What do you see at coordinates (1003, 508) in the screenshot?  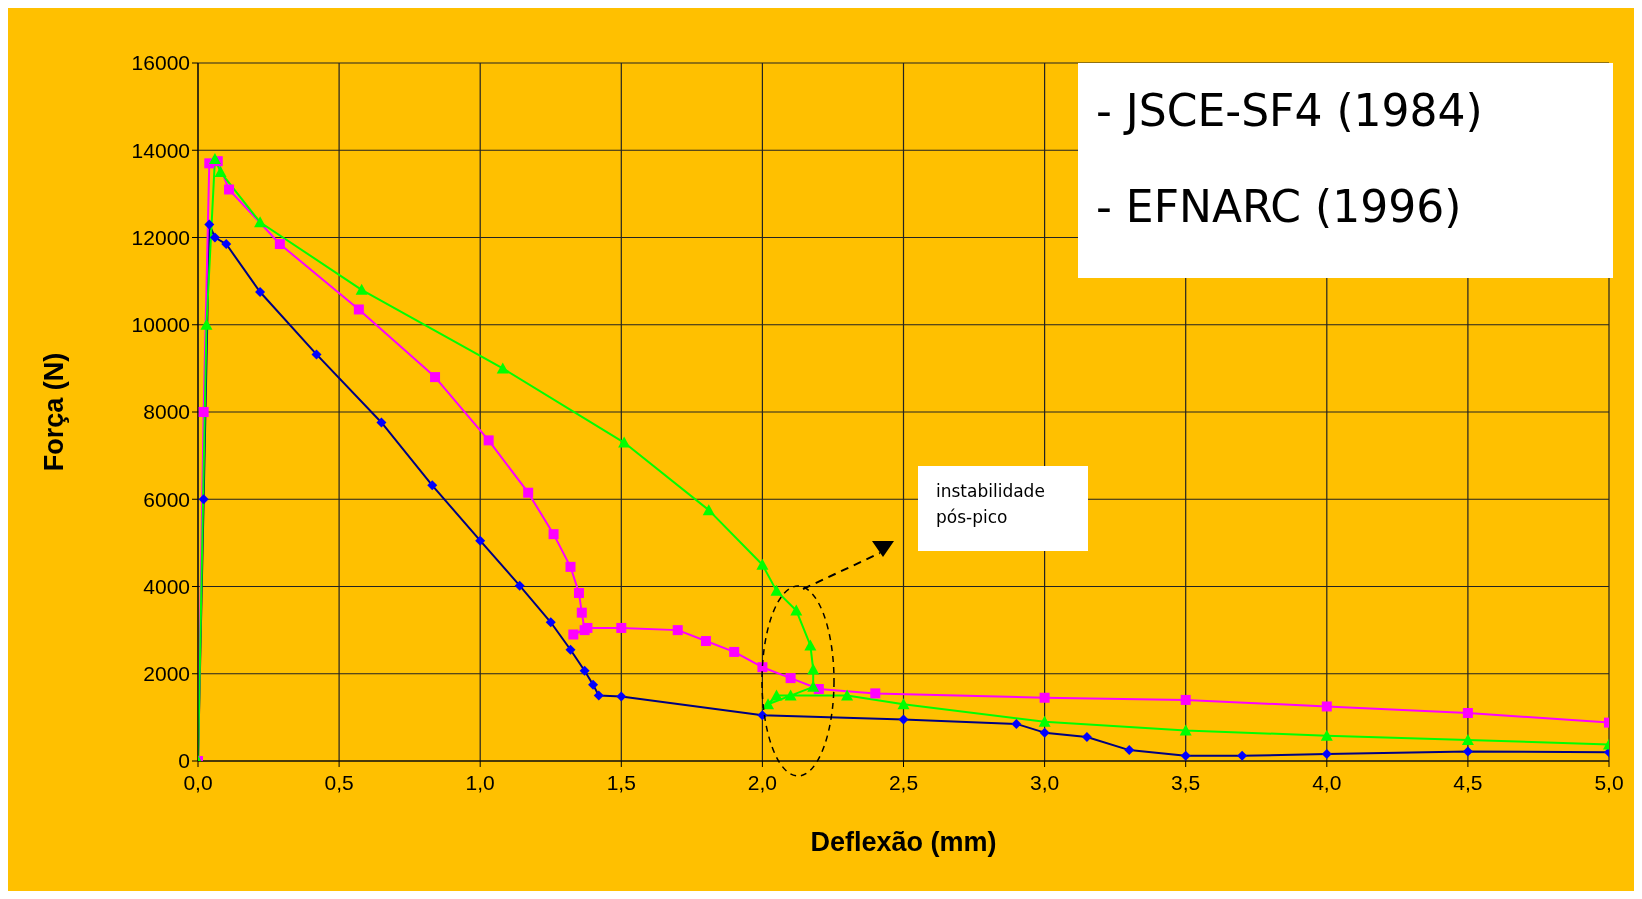 I see `note-box: instabilidade pós-pico` at bounding box center [1003, 508].